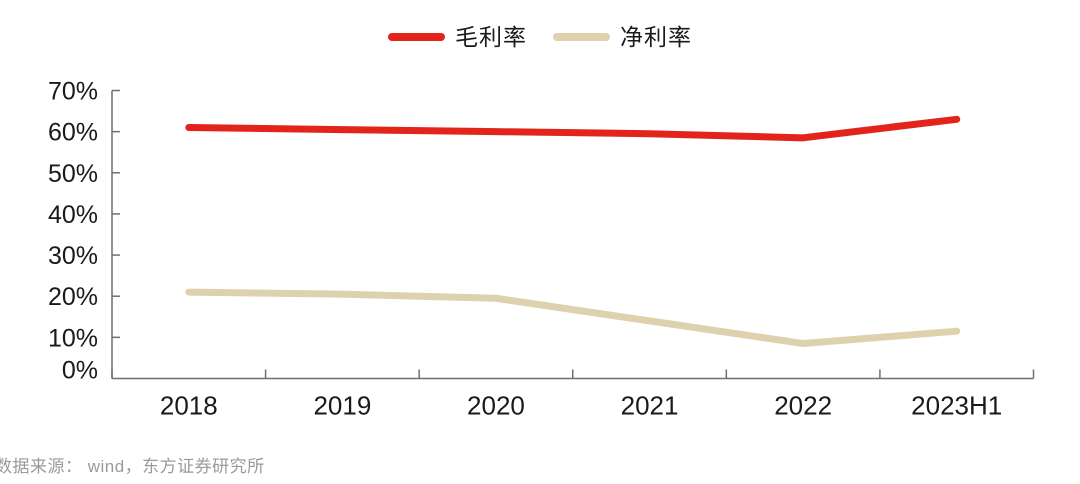 This screenshot has width=1080, height=484. I want to click on x-tick-label: 2019, so click(342, 406).